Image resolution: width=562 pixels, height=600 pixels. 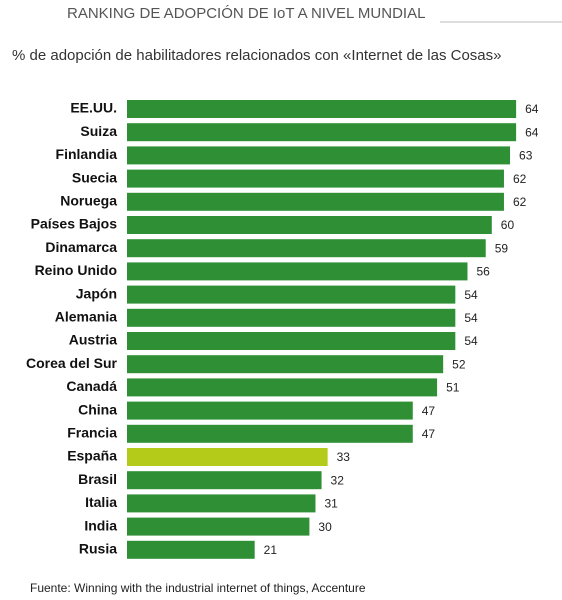 I want to click on category-label: India, so click(x=100, y=525).